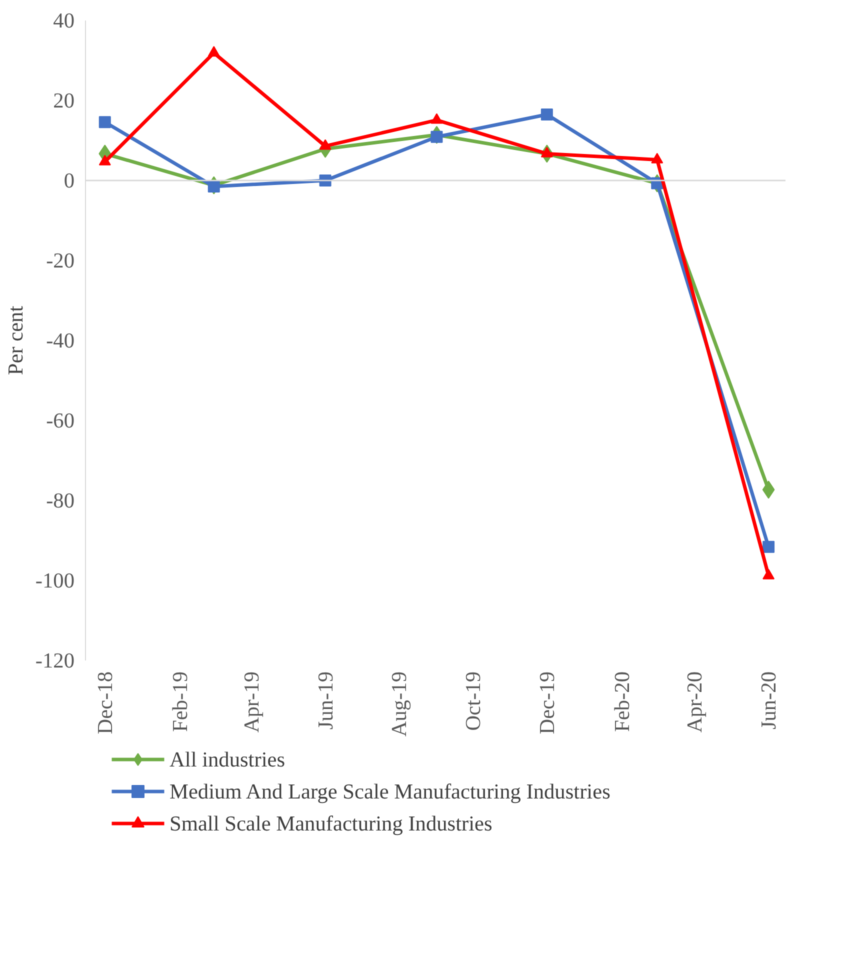 The height and width of the screenshot is (970, 860). Describe the element at coordinates (228, 760) in the screenshot. I see `legend-label: All industries` at that location.